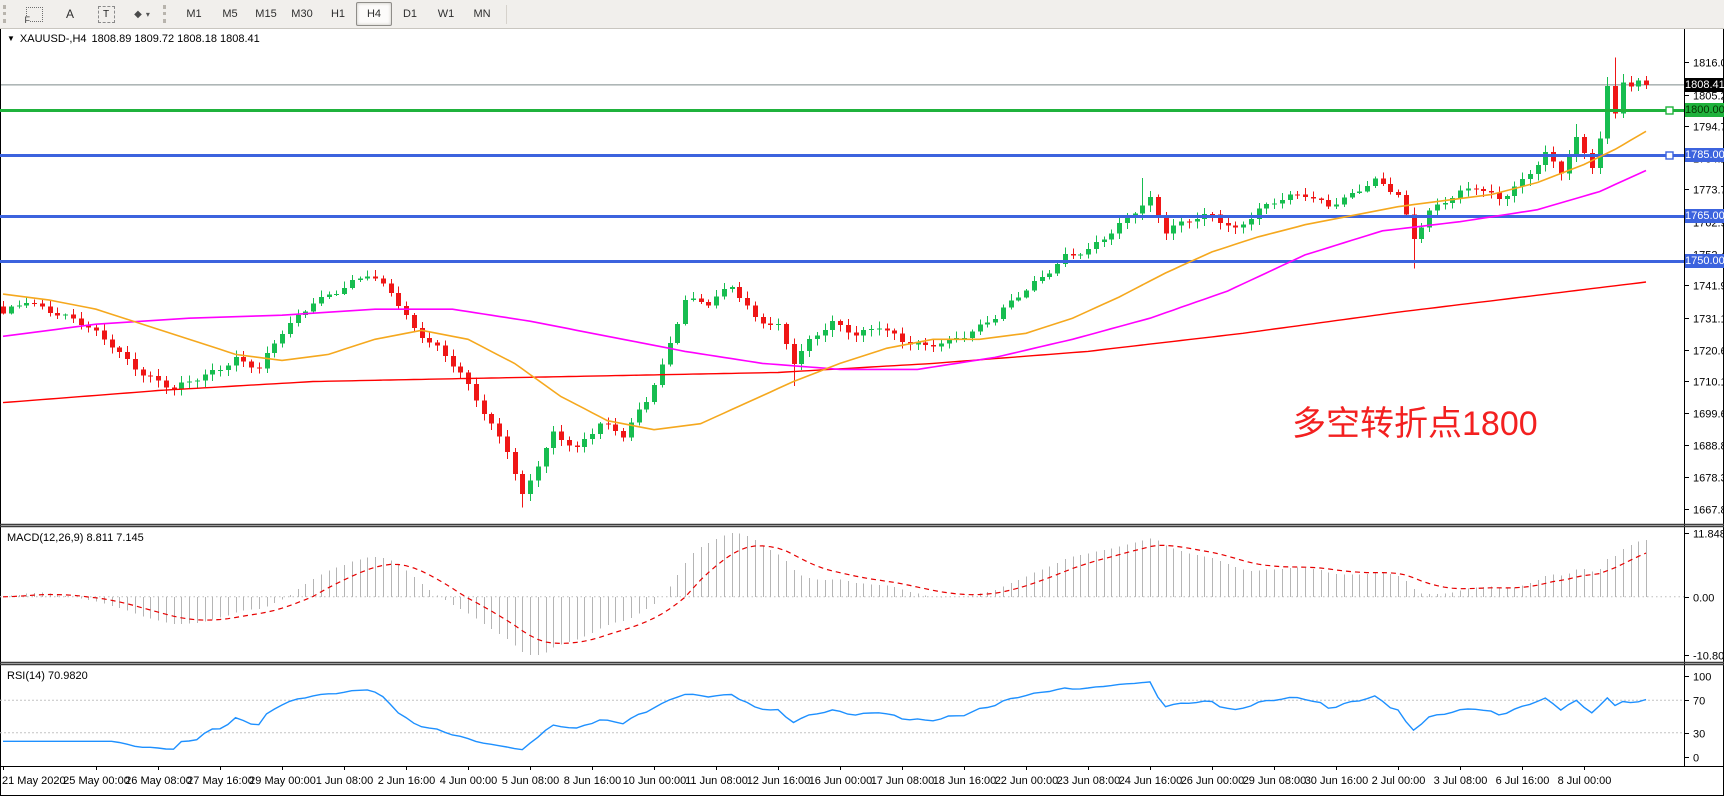 This screenshot has height=796, width=1724. I want to click on svg-text: 0.00, so click(1703, 599).